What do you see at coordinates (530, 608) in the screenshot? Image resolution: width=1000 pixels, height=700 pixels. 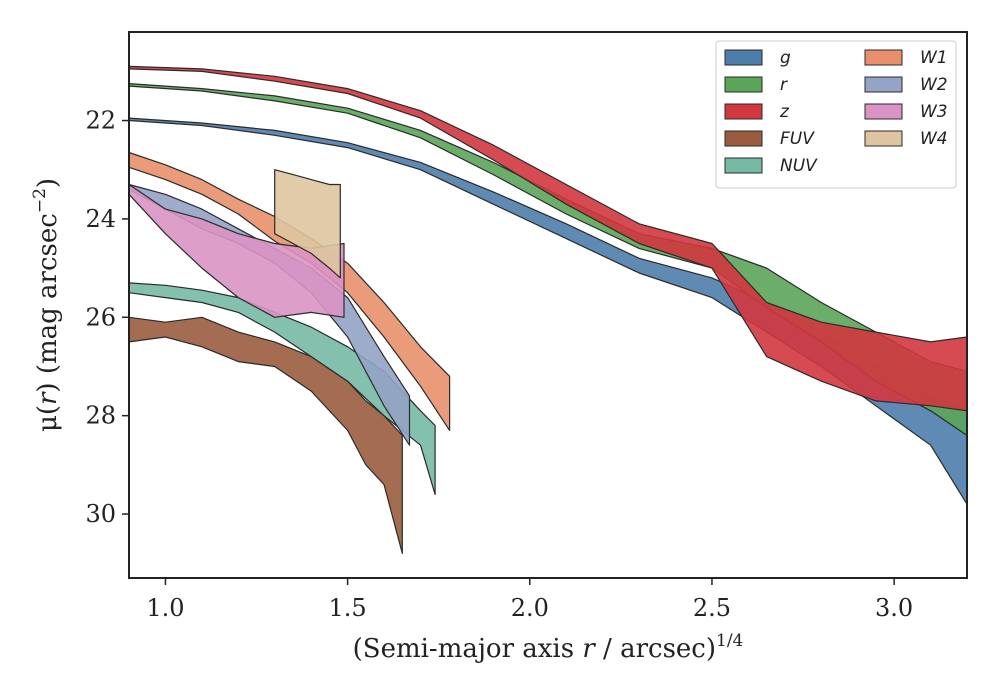 I see `x-tick-label: 2.0` at bounding box center [530, 608].